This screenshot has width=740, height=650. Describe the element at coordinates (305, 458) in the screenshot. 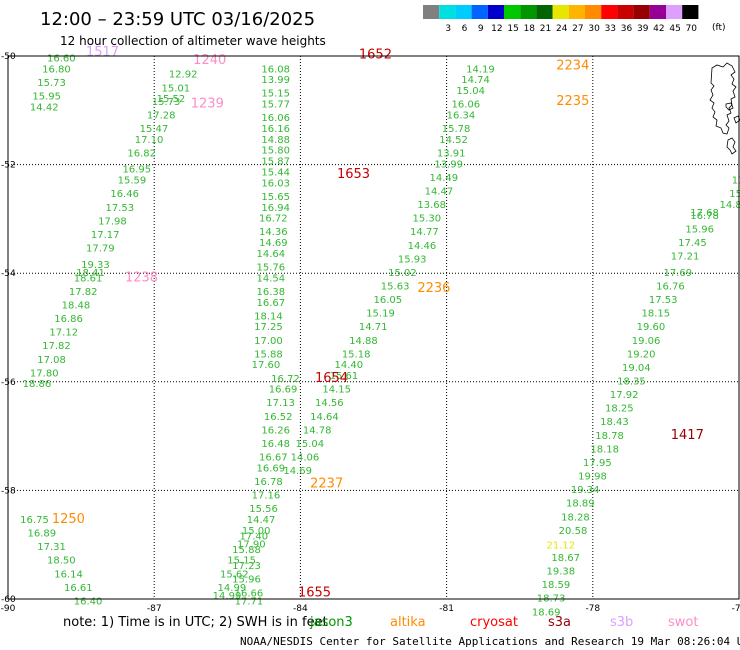

I see `swh-point: 14.06` at that location.